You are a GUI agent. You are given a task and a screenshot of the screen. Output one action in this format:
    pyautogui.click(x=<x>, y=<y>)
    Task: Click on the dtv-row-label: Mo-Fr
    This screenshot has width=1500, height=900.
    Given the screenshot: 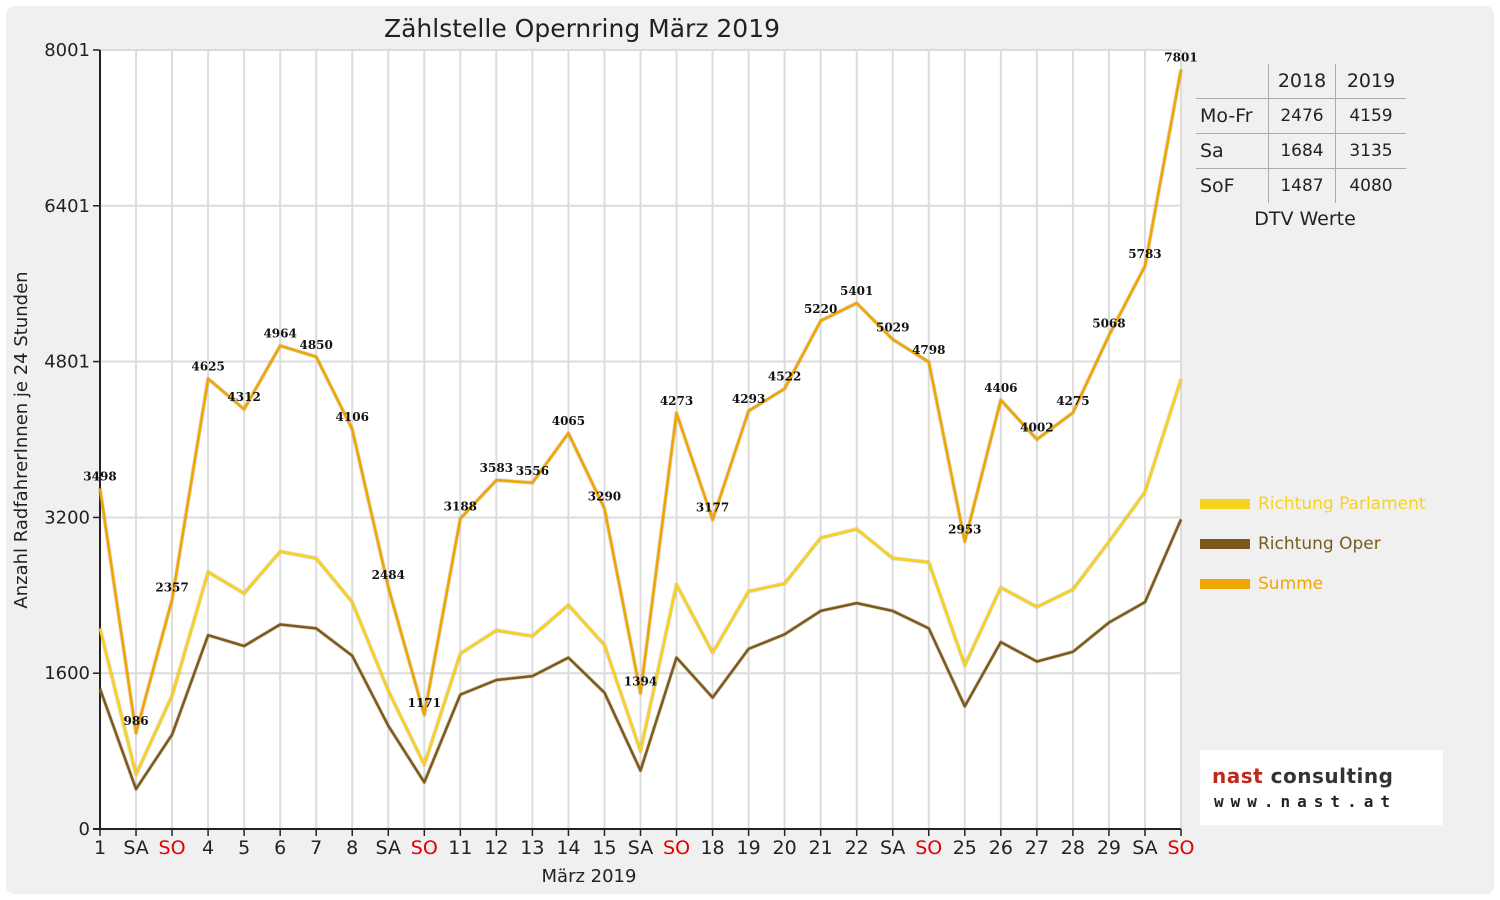 What is the action you would take?
    pyautogui.click(x=1232, y=116)
    